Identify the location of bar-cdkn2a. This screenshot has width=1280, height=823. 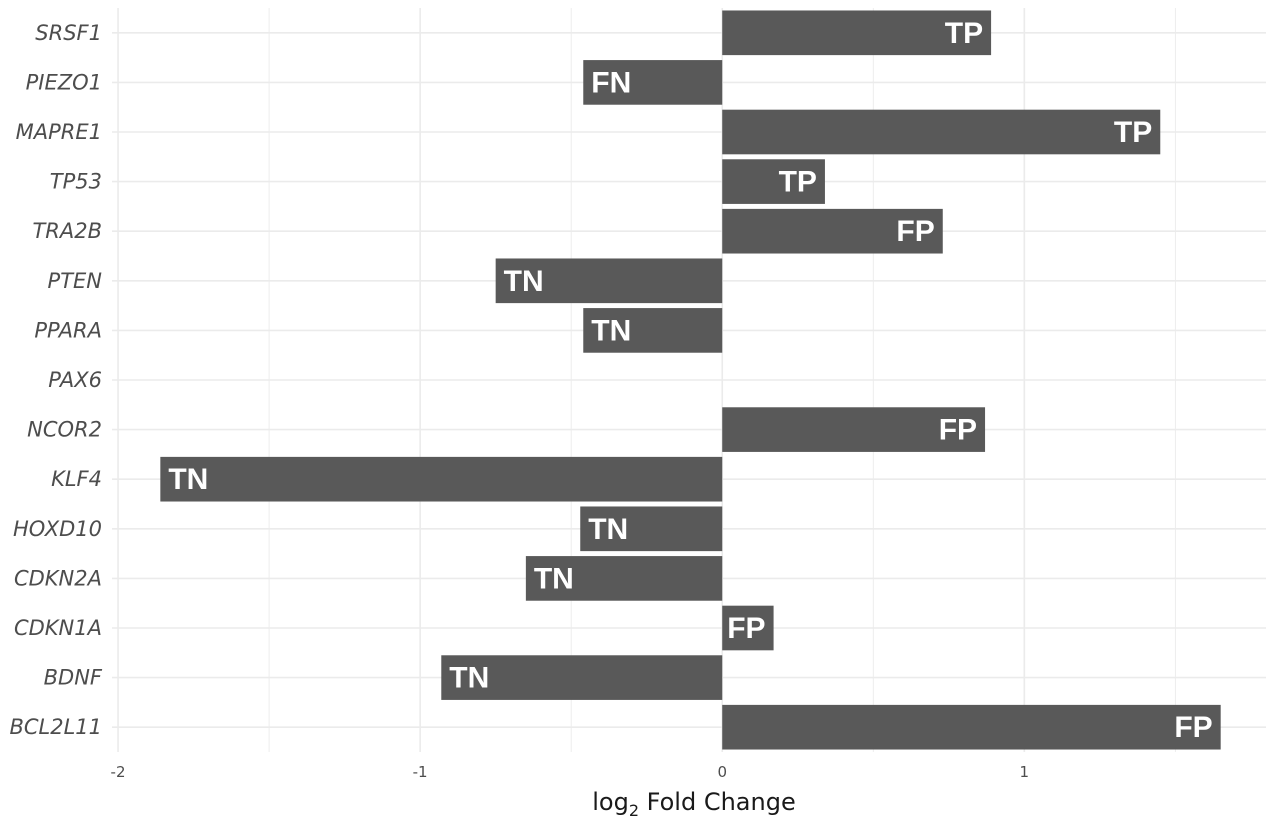
(624, 578).